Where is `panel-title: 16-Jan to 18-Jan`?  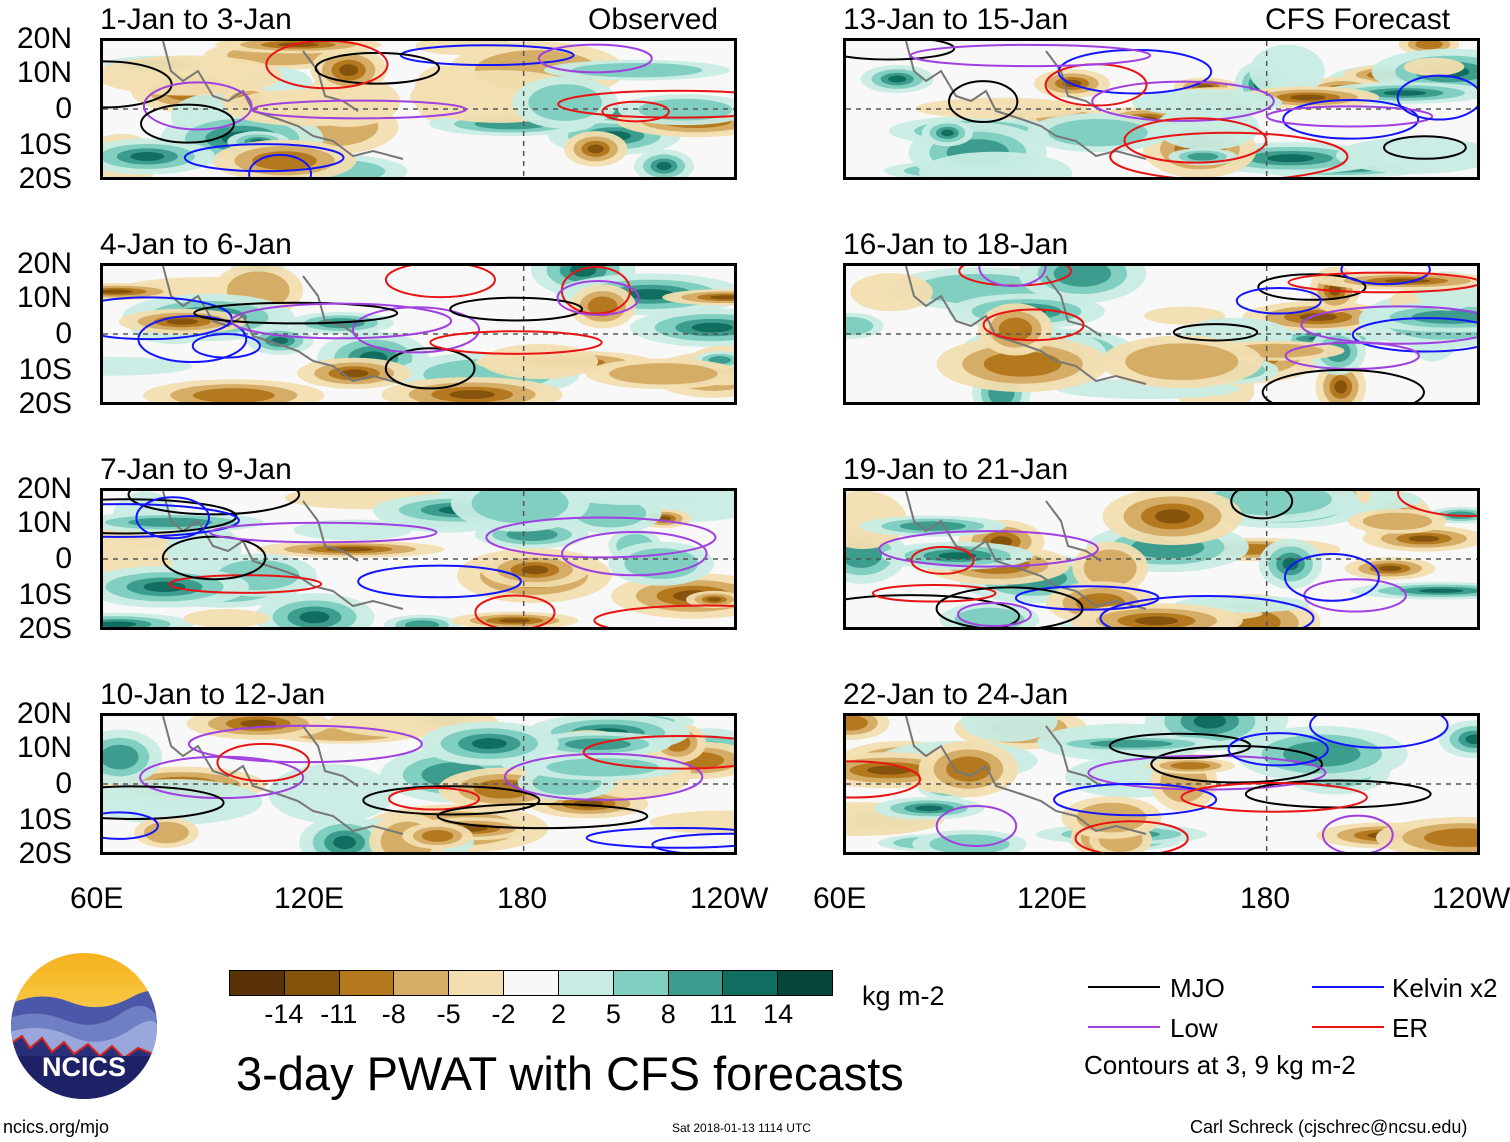
panel-title: 16-Jan to 18-Jan is located at coordinates (956, 244).